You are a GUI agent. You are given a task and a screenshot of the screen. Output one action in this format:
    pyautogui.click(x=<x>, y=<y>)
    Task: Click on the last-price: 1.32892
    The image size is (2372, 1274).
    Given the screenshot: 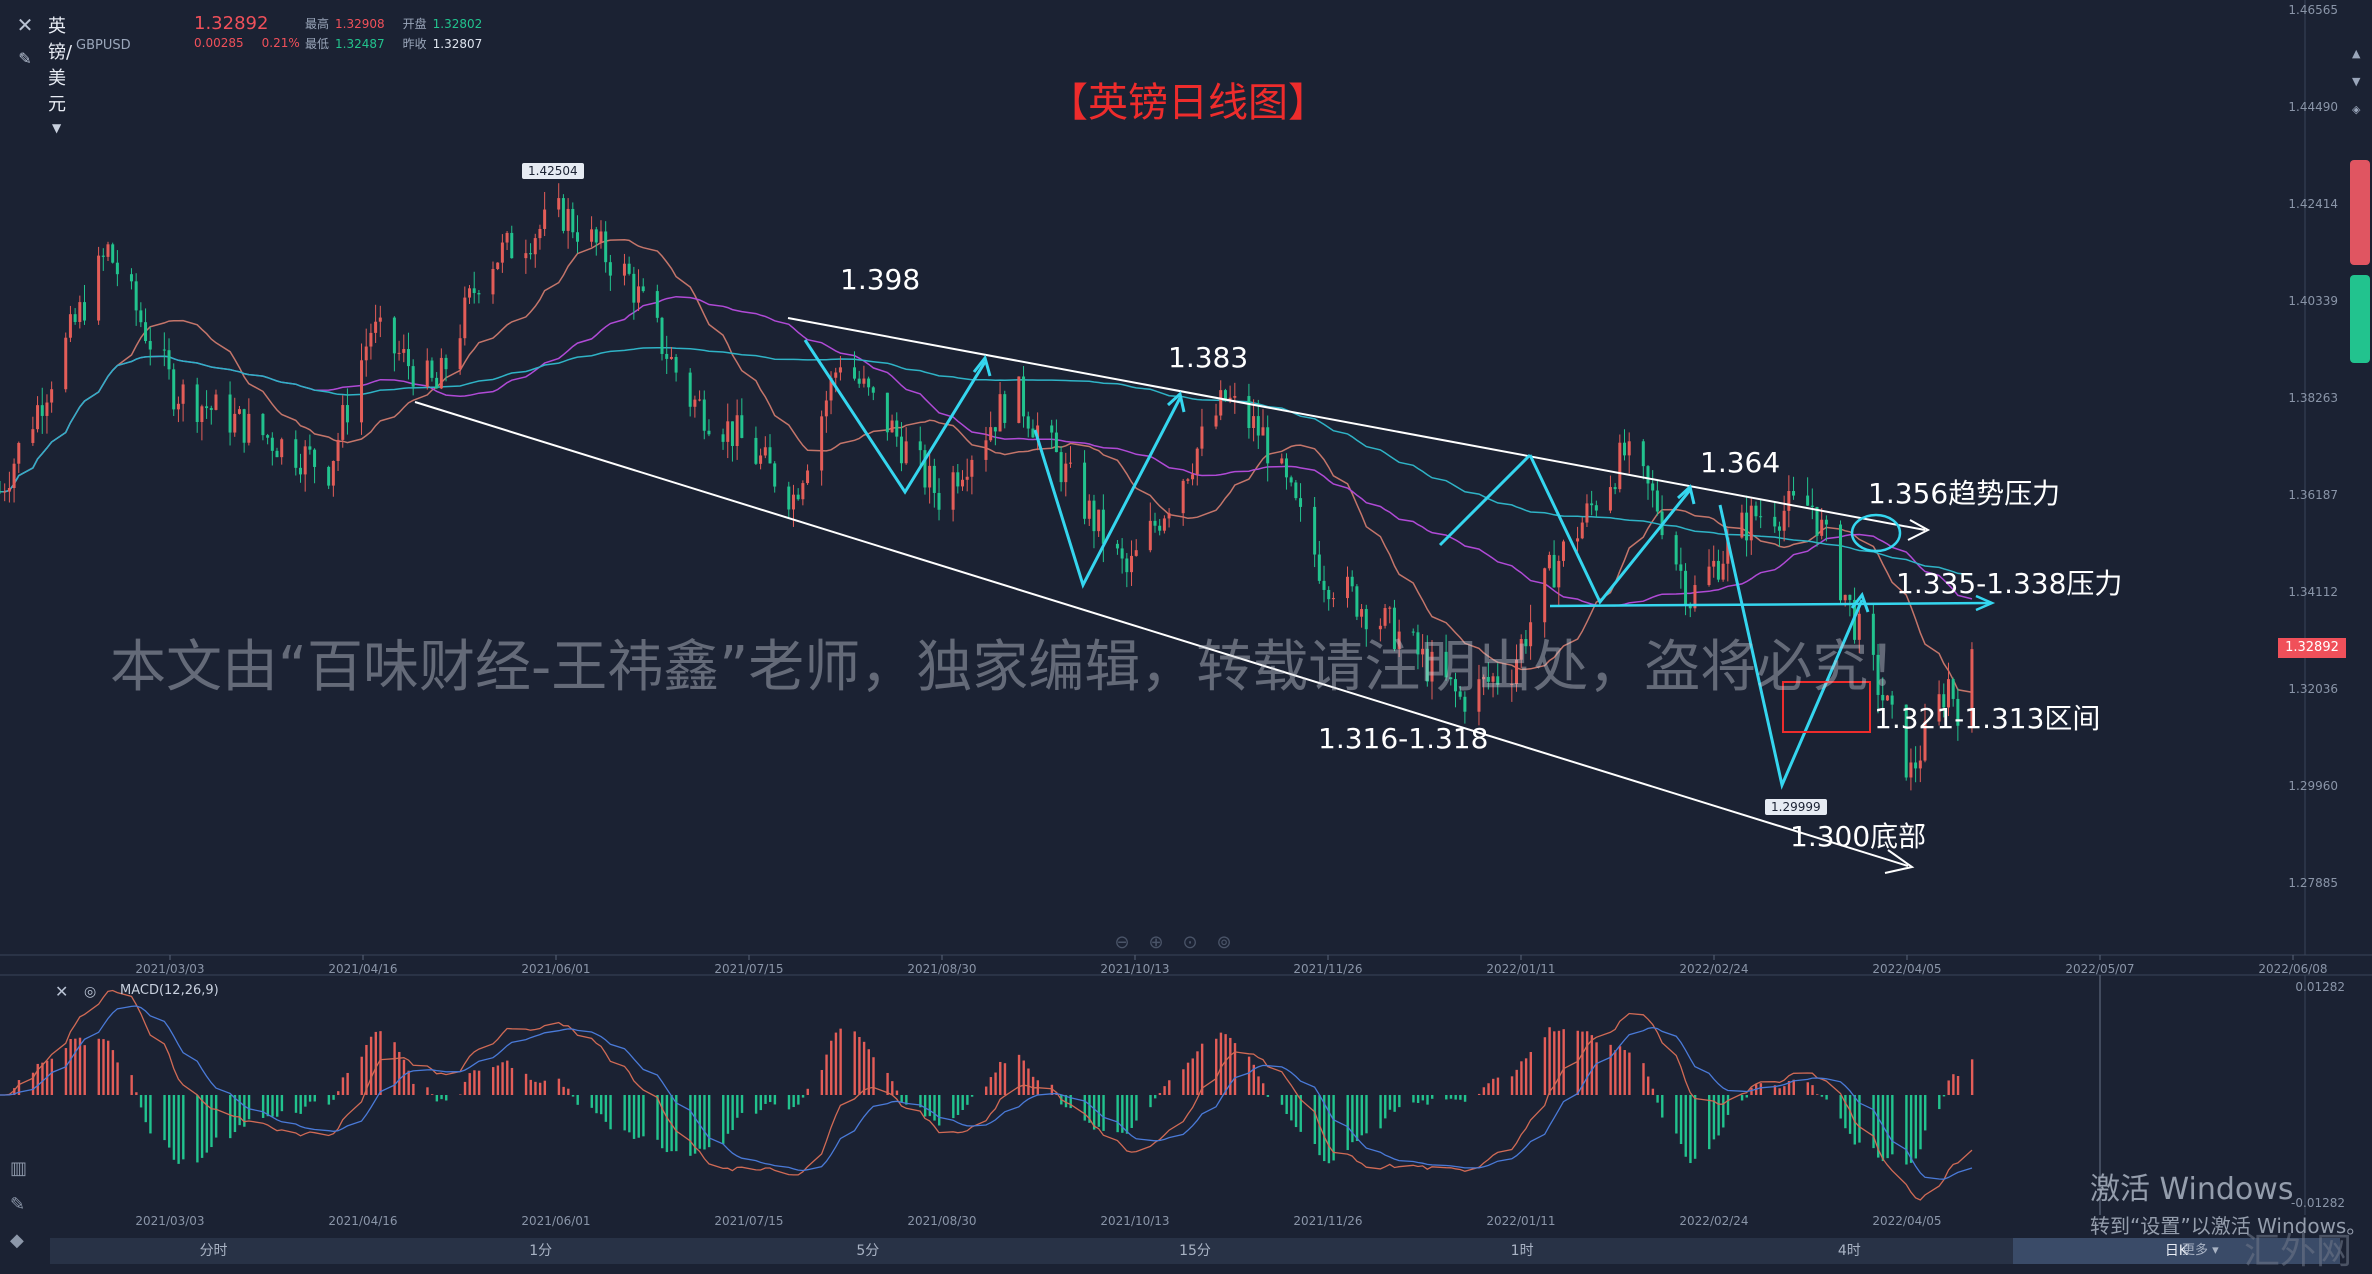 What is the action you would take?
    pyautogui.click(x=231, y=23)
    